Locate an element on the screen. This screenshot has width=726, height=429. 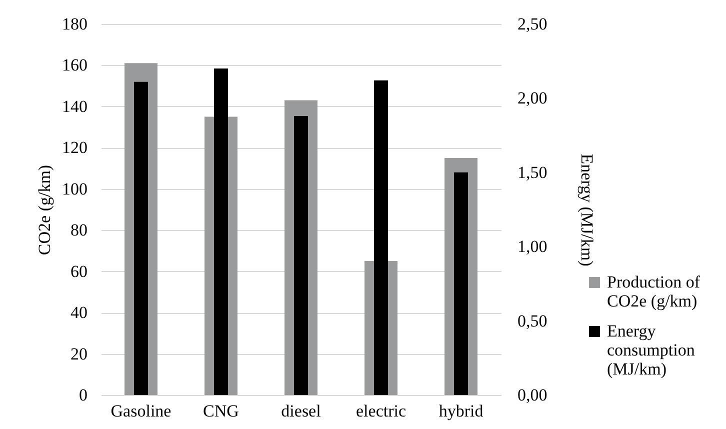
y-axis-title: CO2e (g/km) is located at coordinates (44, 210).